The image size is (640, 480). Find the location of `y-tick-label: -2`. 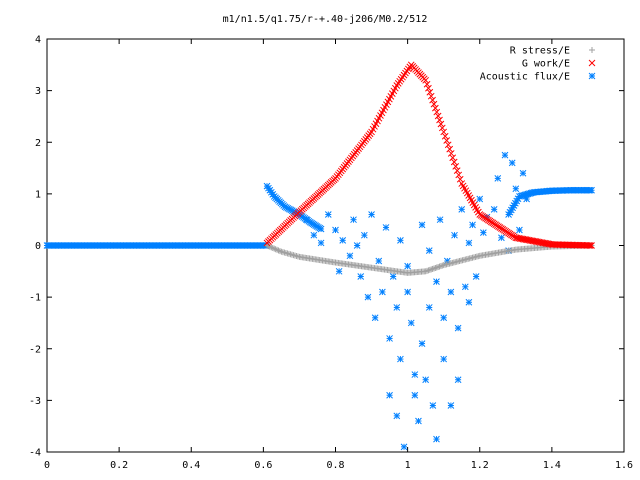

y-tick-label: -2 is located at coordinates (35, 349).